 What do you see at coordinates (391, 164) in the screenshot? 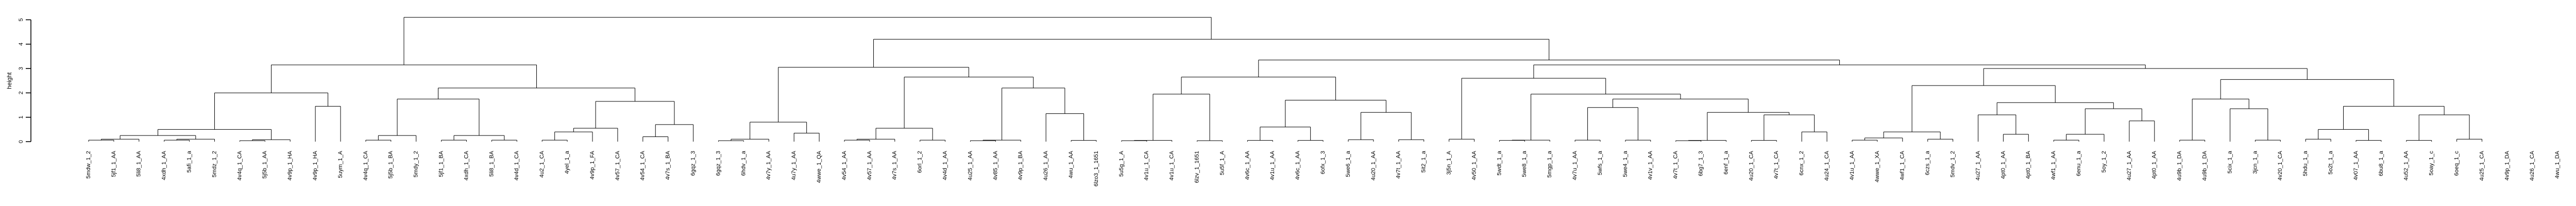
I see `leaf-label: 5j5b_1_BA` at bounding box center [391, 164].